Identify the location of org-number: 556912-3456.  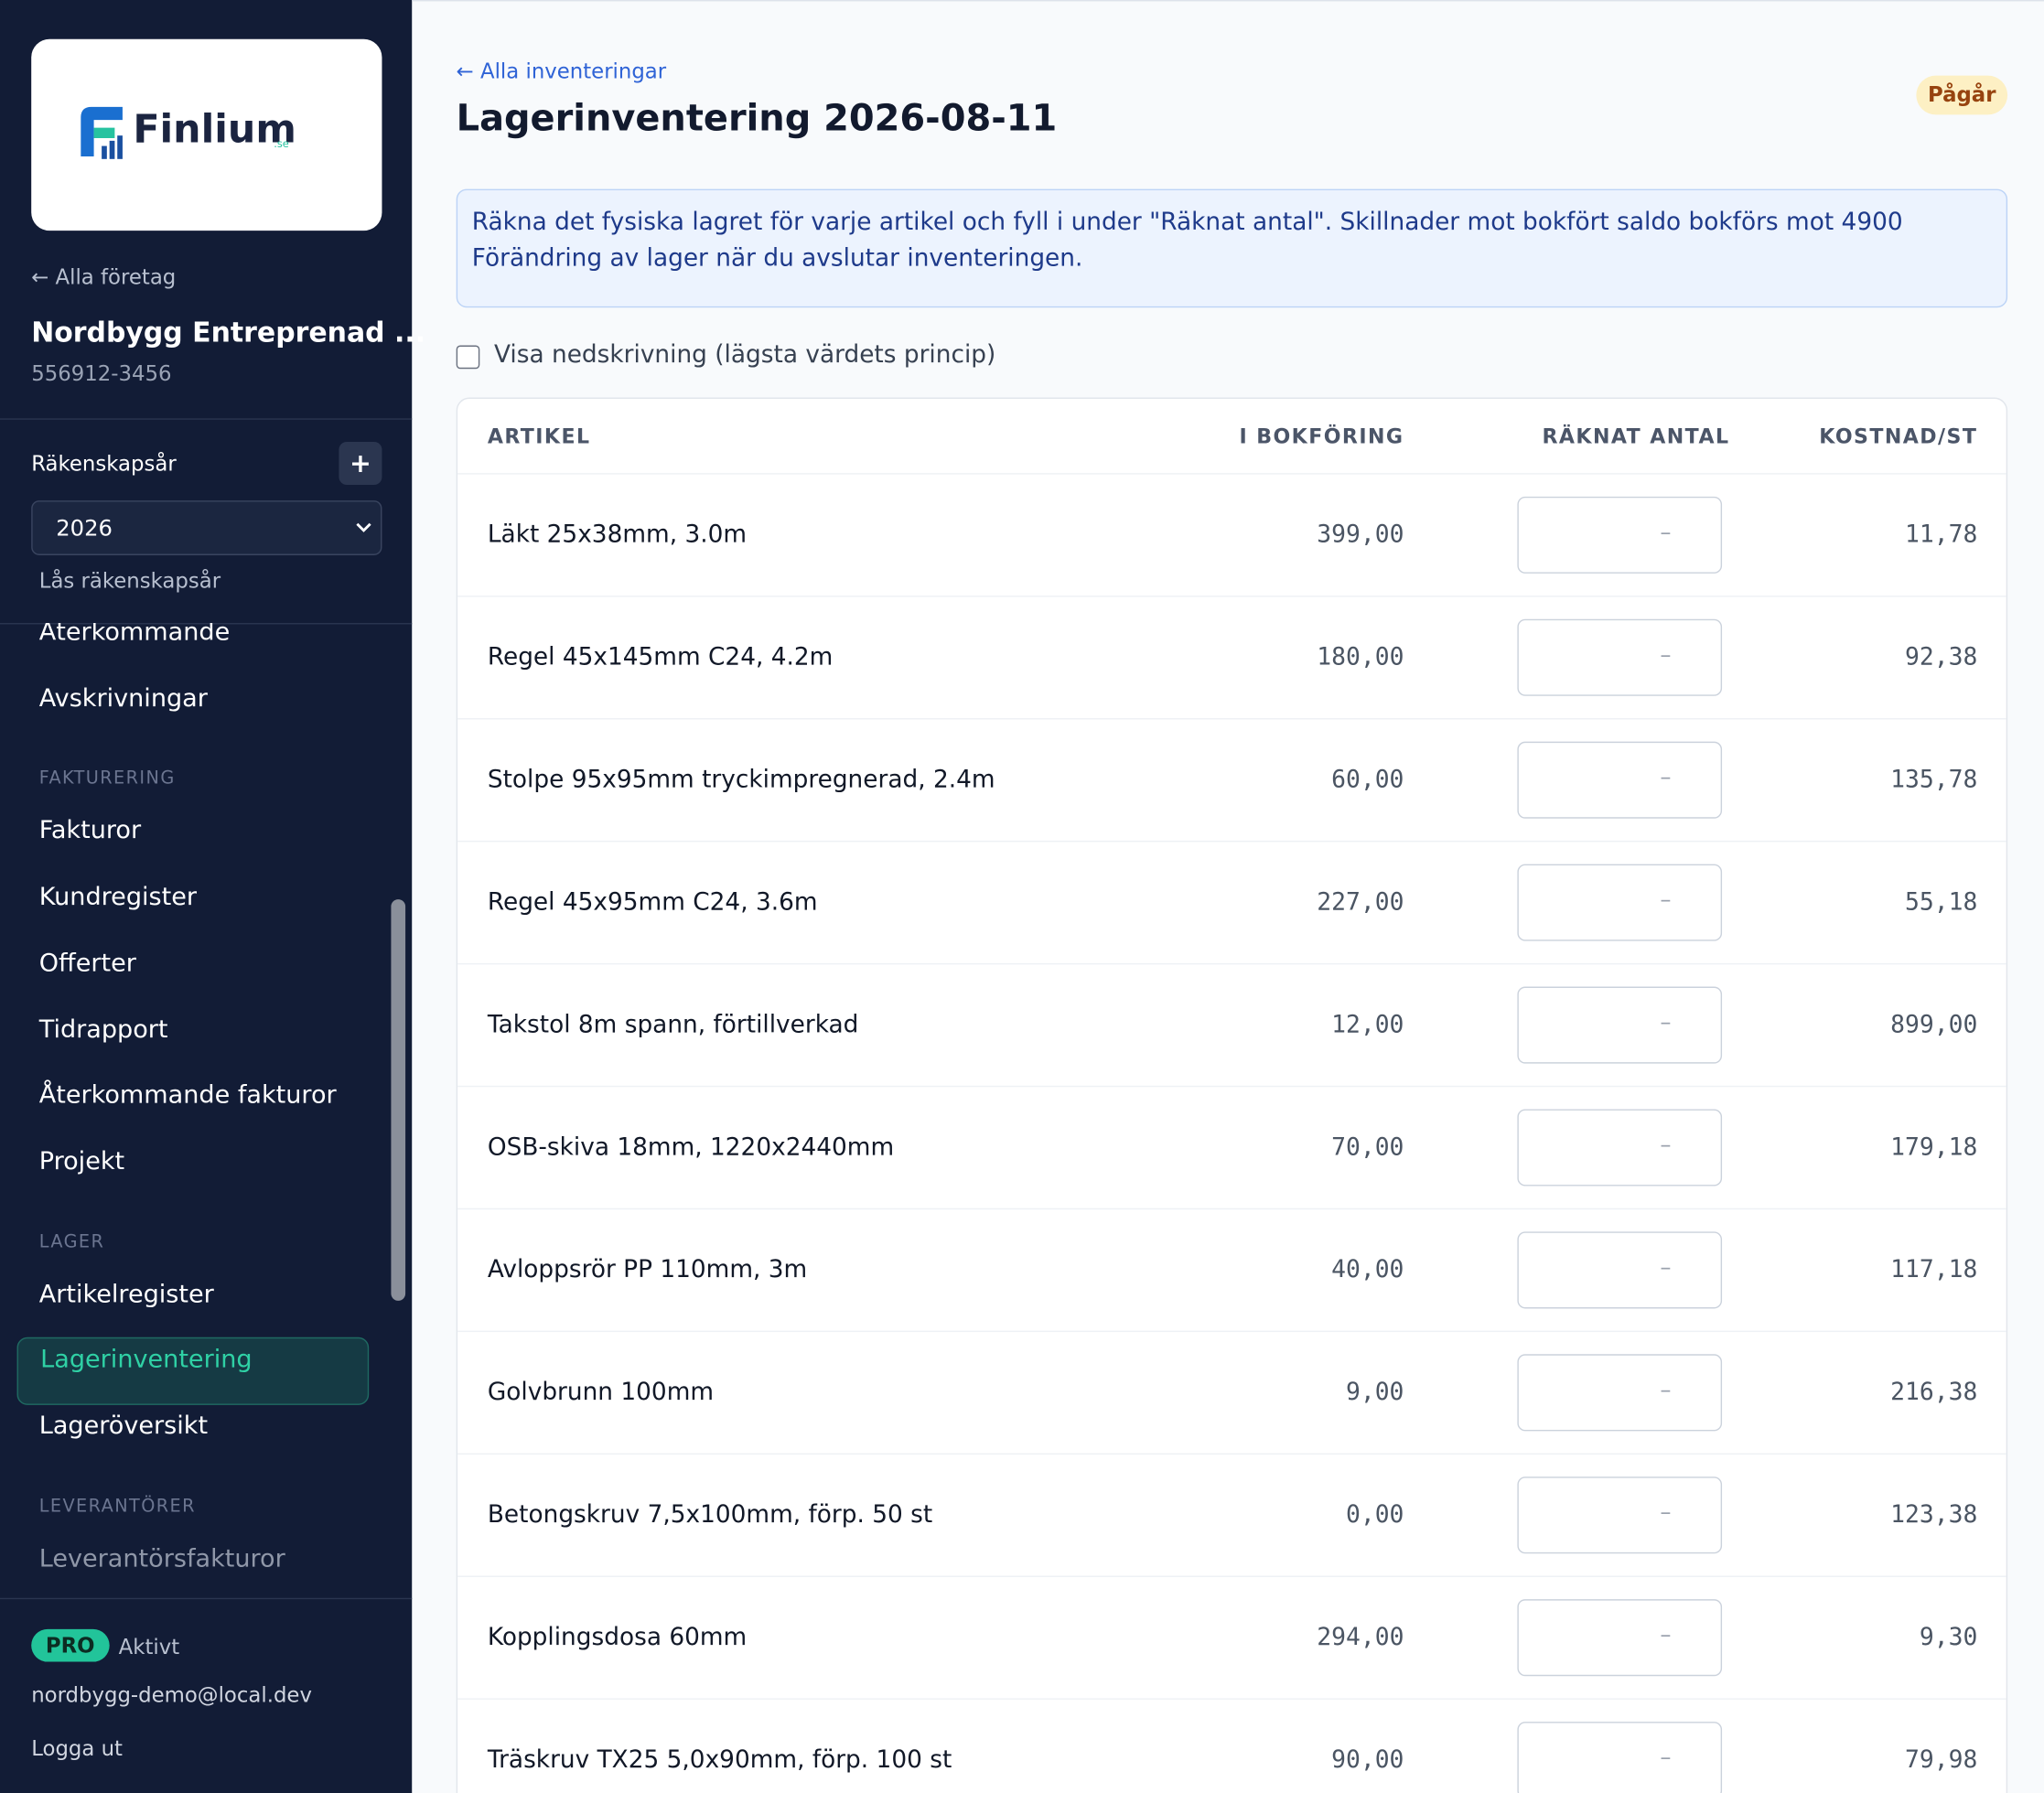
(102, 373).